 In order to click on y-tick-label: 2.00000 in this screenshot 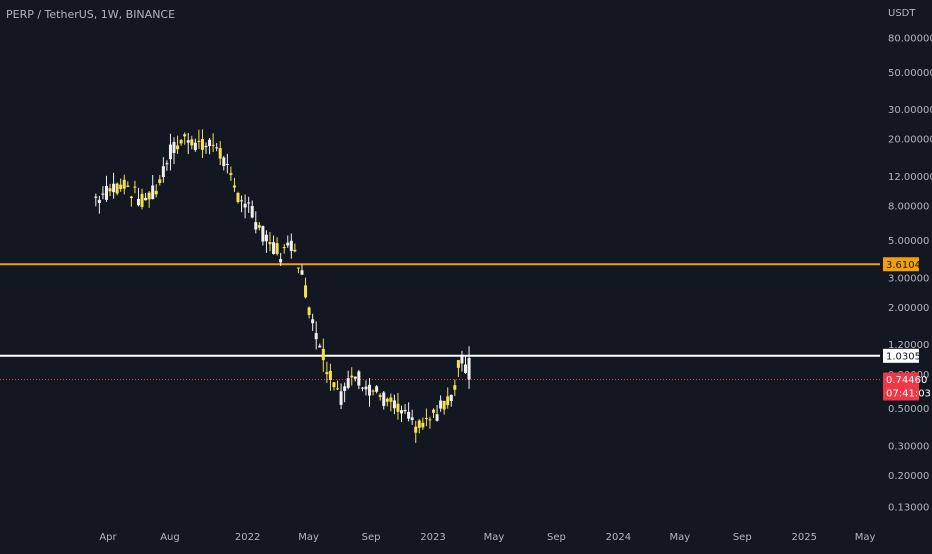, I will do `click(908, 308)`.